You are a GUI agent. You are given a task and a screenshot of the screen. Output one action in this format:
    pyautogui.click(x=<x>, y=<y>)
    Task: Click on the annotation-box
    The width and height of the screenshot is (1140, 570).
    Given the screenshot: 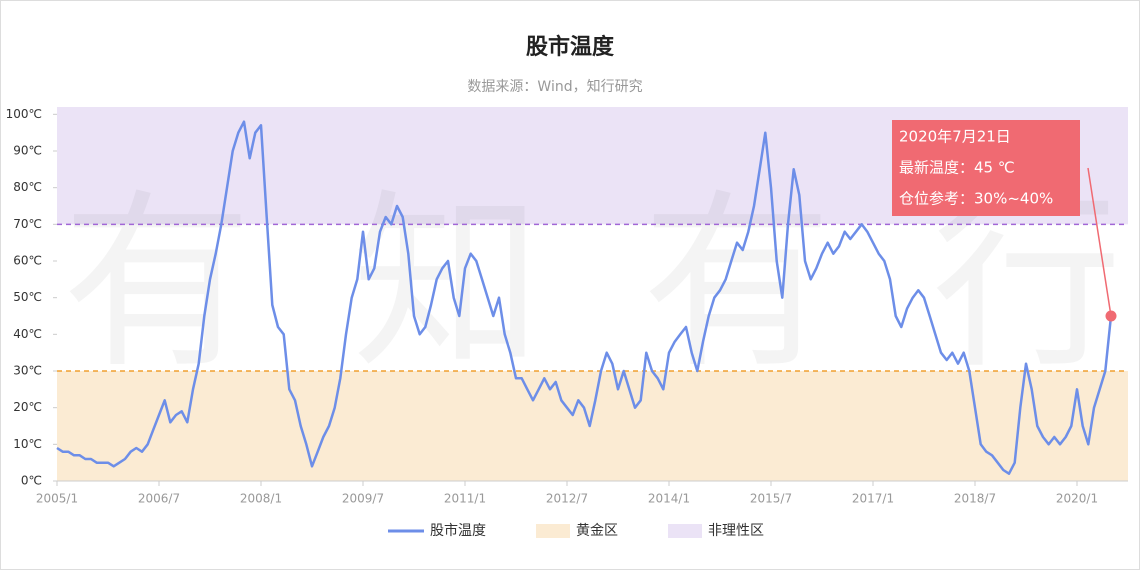 What is the action you would take?
    pyautogui.click(x=986, y=168)
    